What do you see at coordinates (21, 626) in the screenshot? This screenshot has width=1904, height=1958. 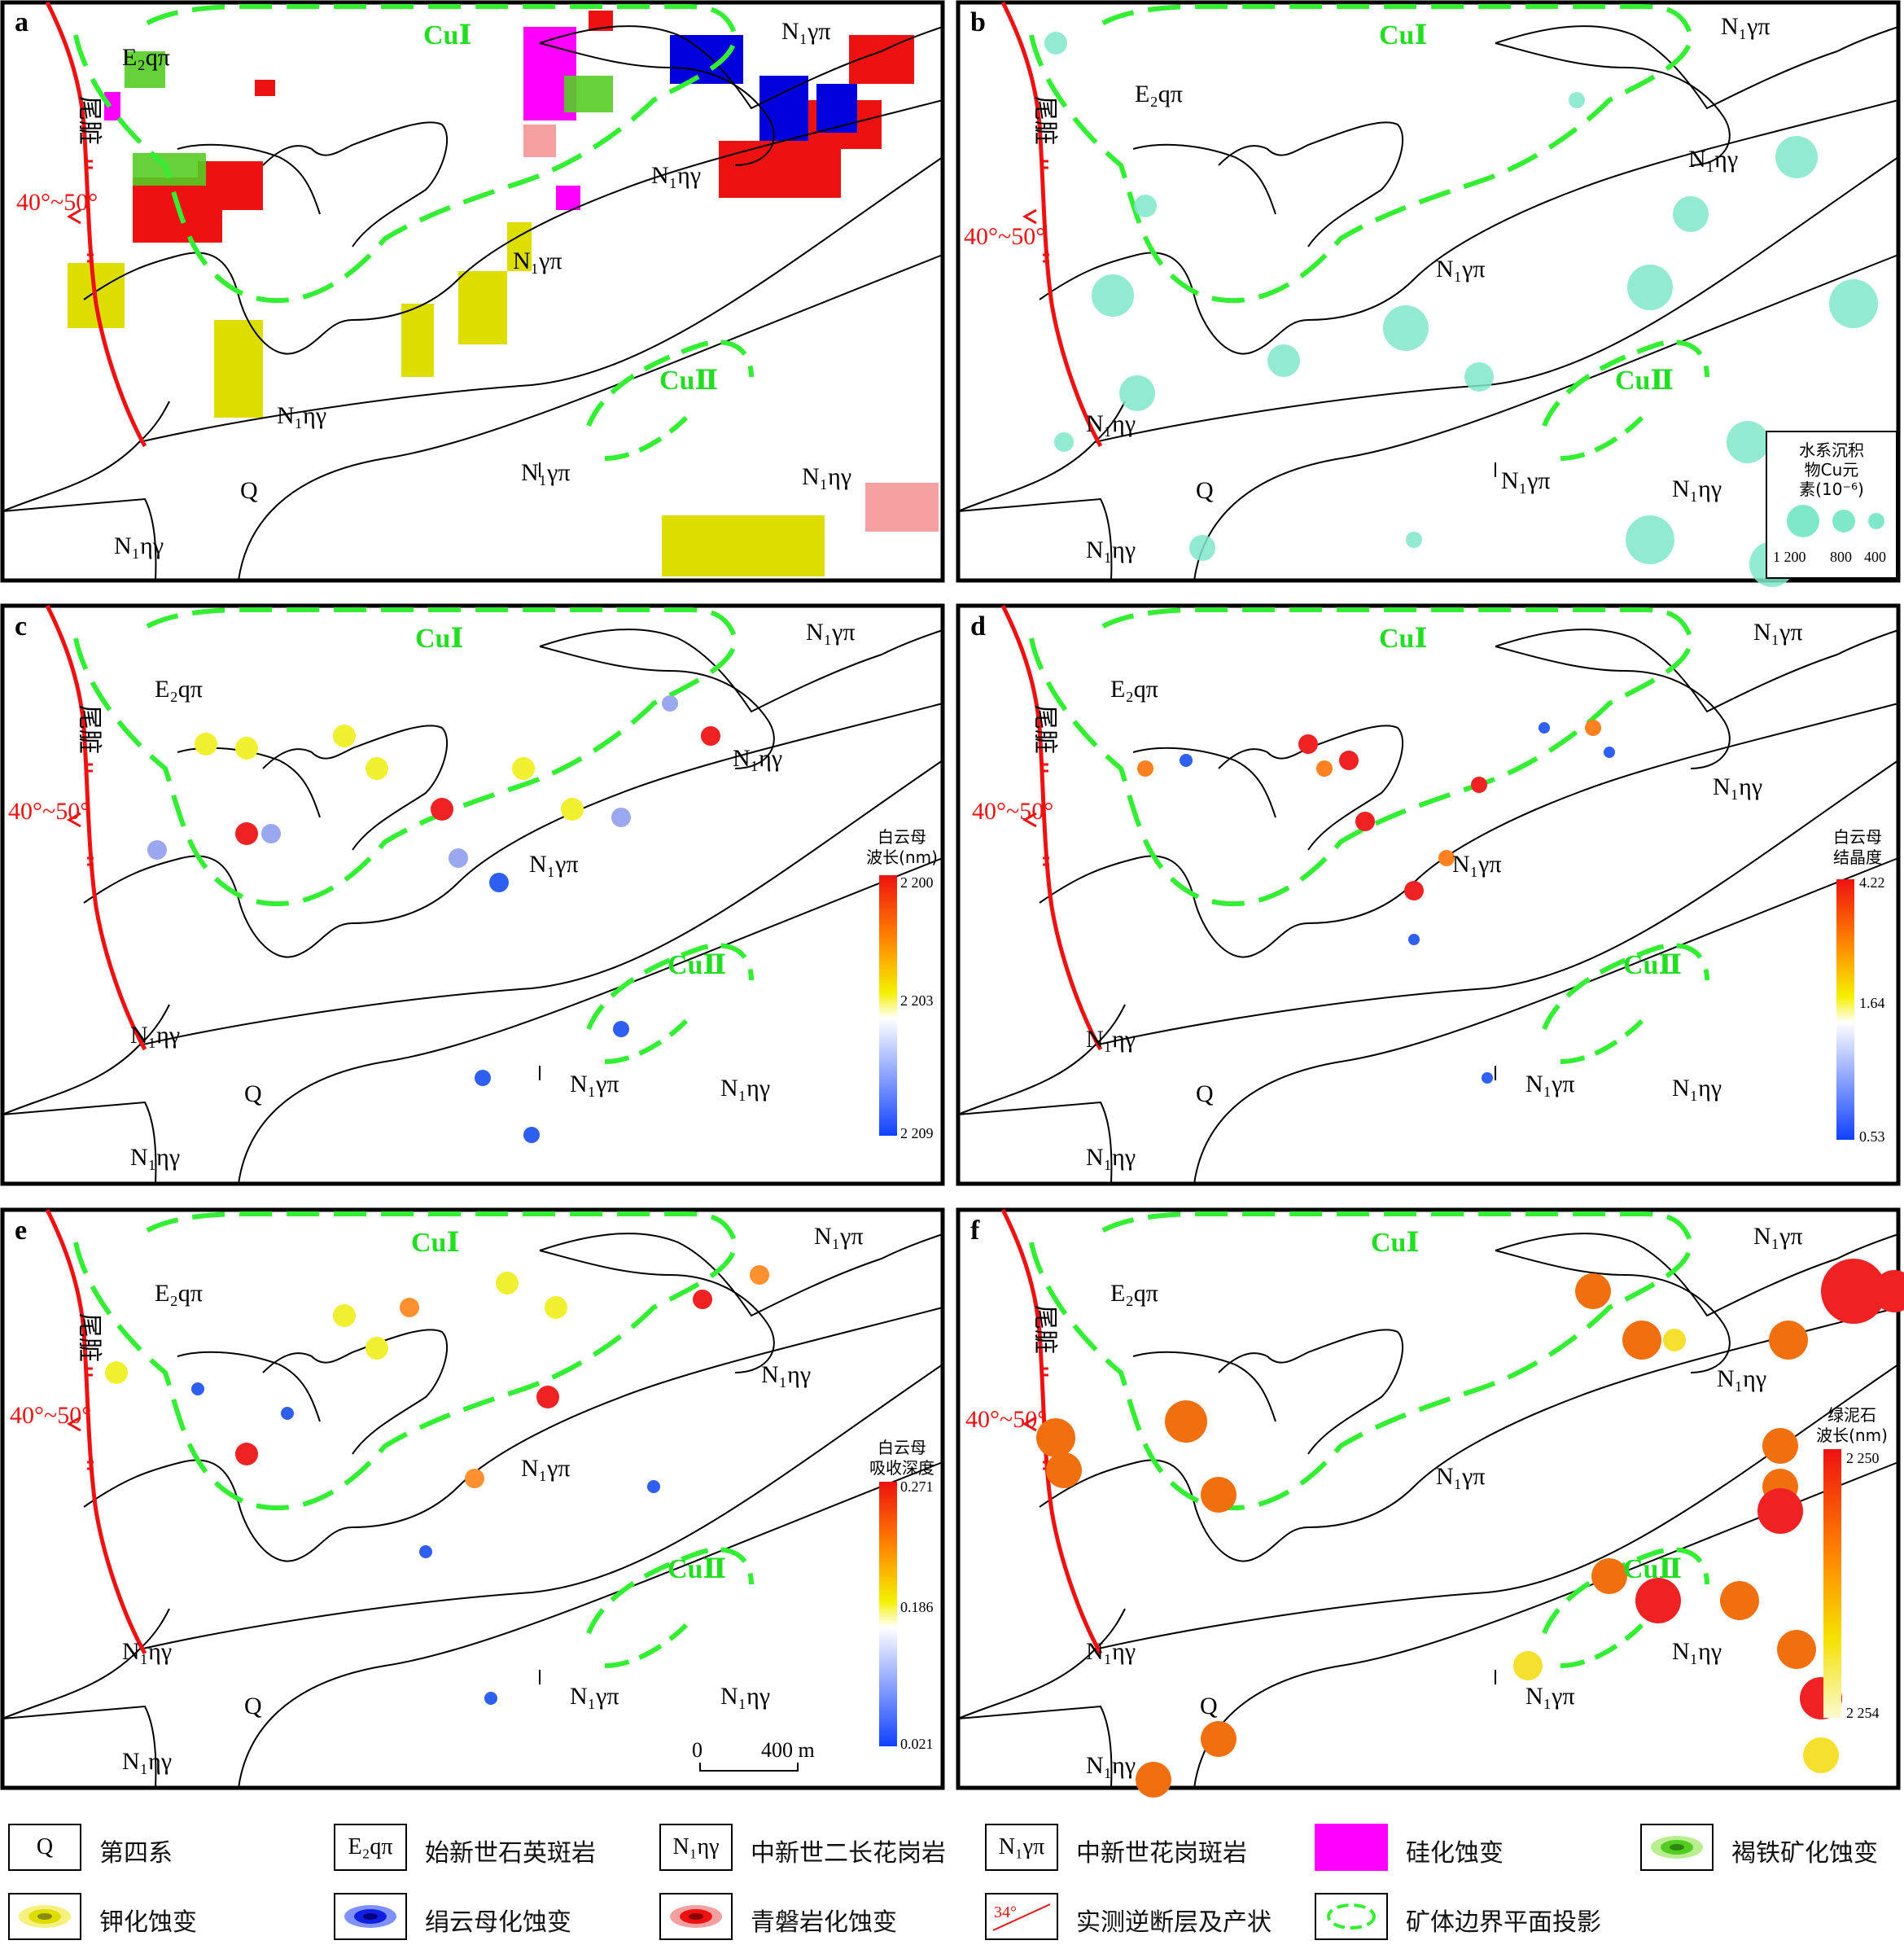 I see `panel-letter-c: c` at bounding box center [21, 626].